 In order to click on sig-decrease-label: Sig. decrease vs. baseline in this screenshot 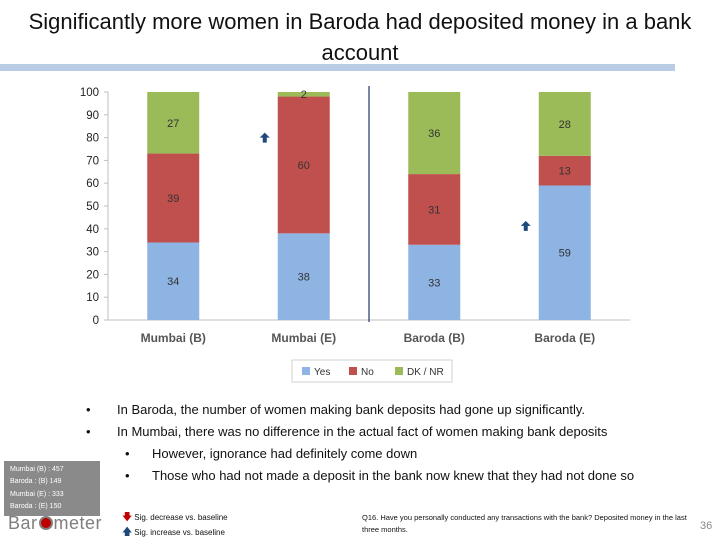, I will do `click(181, 517)`.